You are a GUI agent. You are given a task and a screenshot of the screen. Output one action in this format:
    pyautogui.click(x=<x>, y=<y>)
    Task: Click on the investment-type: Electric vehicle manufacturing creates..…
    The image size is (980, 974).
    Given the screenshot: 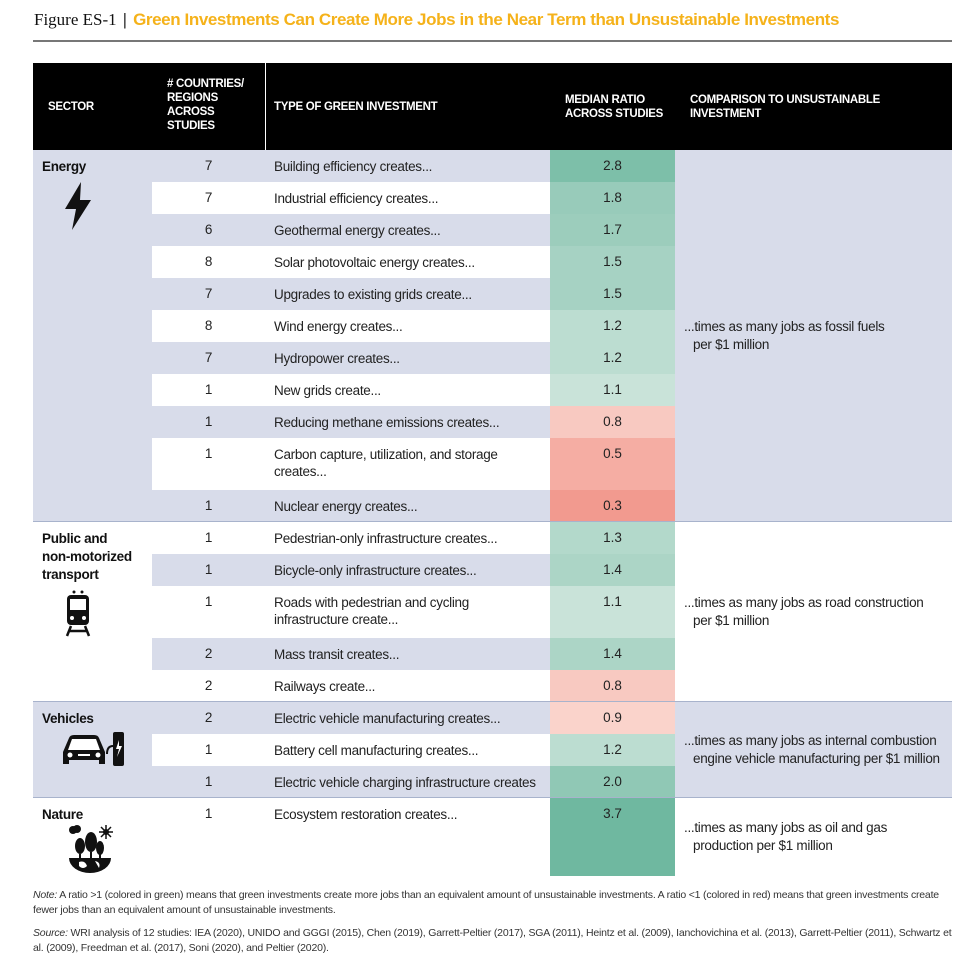 What is the action you would take?
    pyautogui.click(x=409, y=718)
    